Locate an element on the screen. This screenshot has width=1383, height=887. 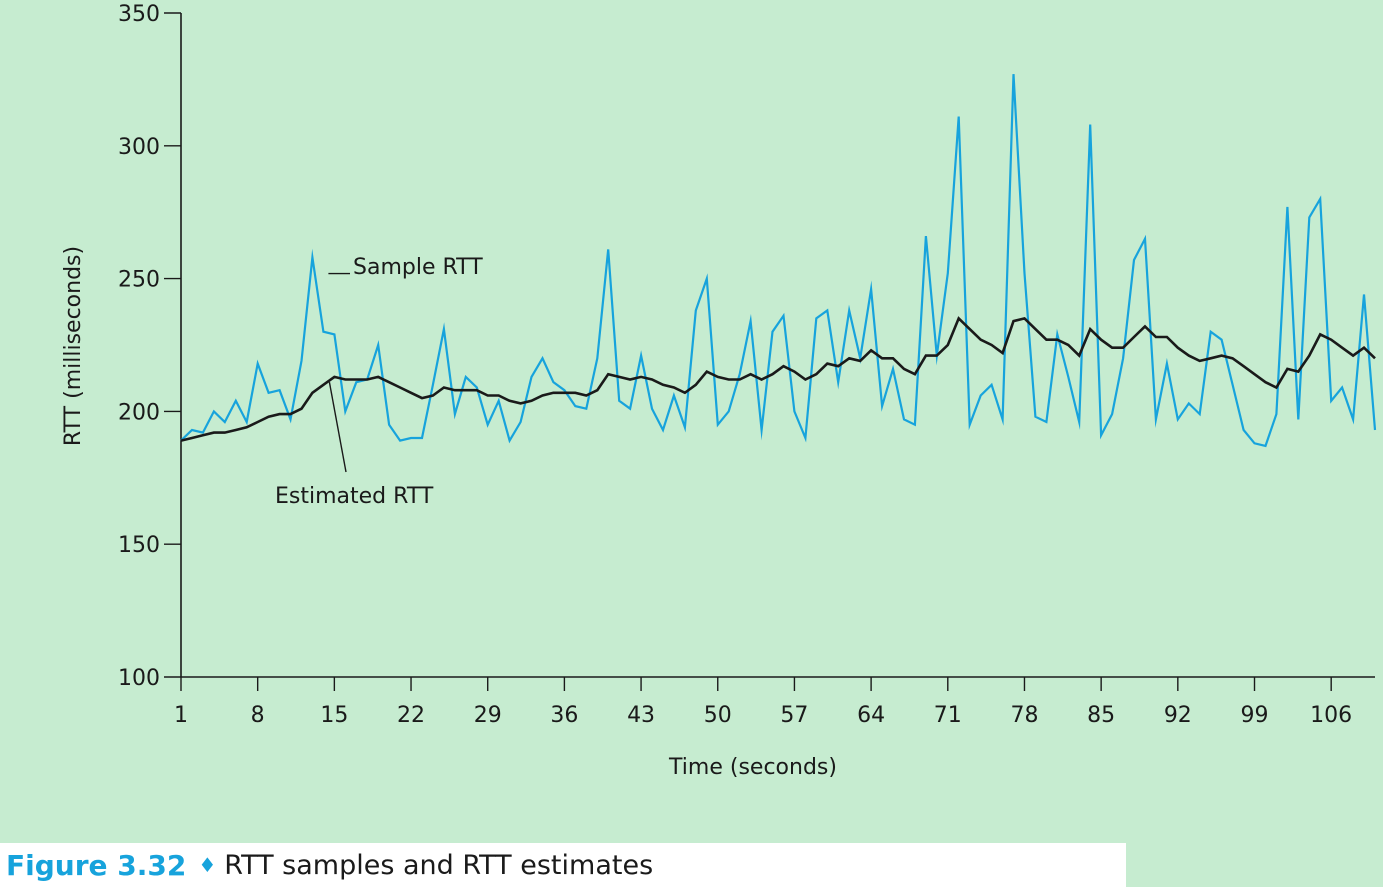
x-tick-label: 106 is located at coordinates (1331, 715).